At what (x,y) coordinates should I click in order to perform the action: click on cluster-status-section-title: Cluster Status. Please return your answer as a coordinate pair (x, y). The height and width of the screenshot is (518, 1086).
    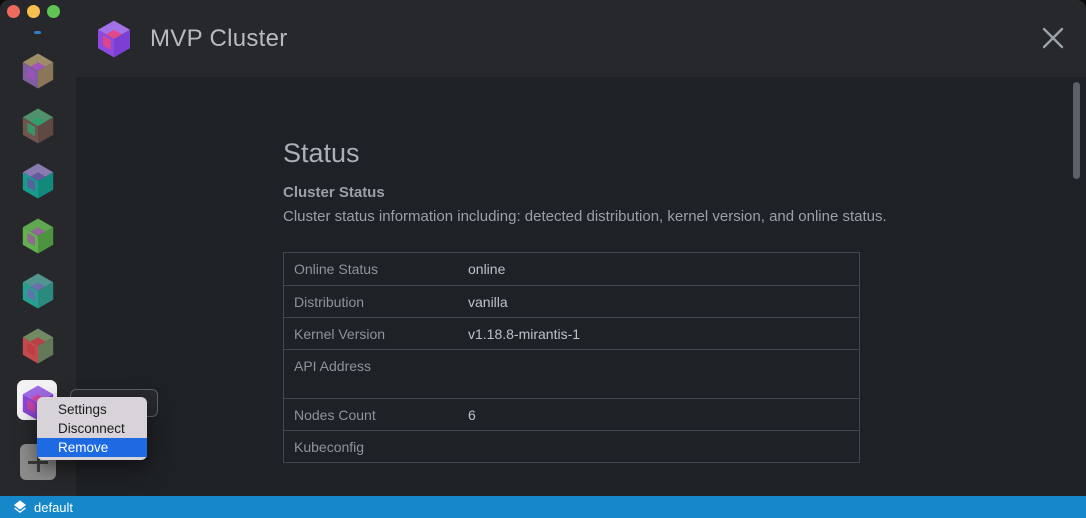
    Looking at the image, I should click on (334, 192).